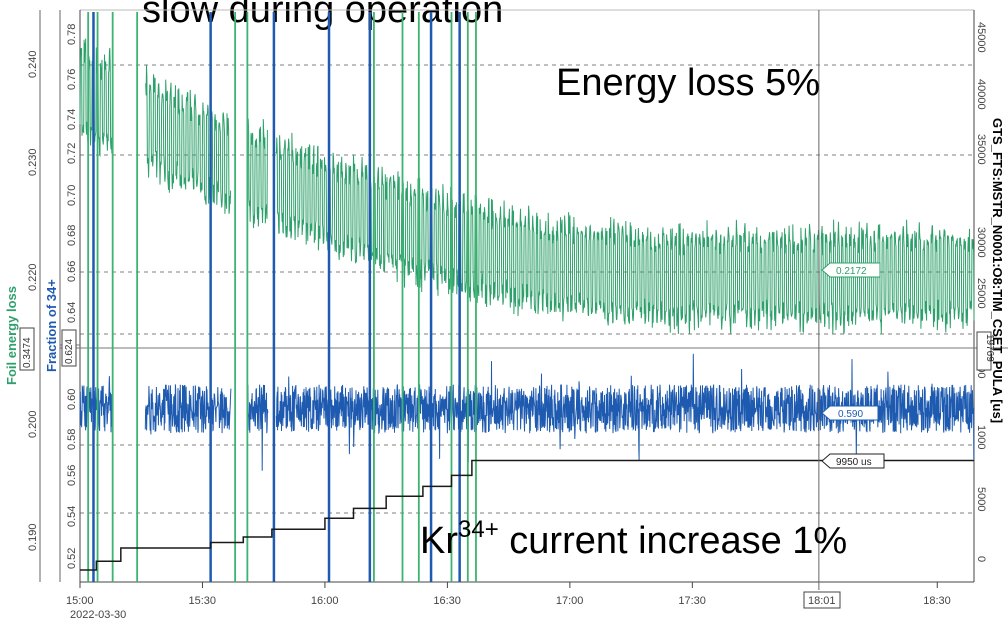 The width and height of the screenshot is (1008, 621). I want to click on cursor-flag-pula: 9950 us, so click(853, 461).